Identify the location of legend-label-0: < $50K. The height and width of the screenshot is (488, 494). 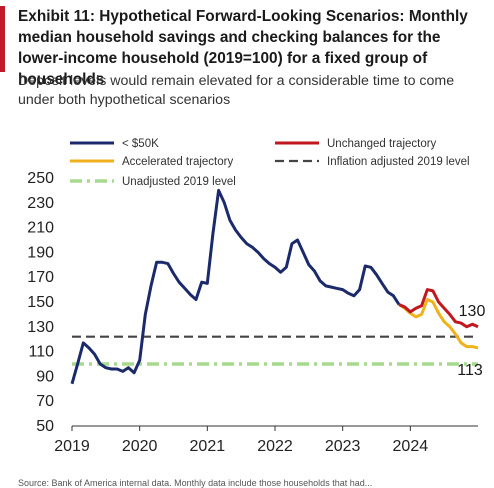
(140, 144).